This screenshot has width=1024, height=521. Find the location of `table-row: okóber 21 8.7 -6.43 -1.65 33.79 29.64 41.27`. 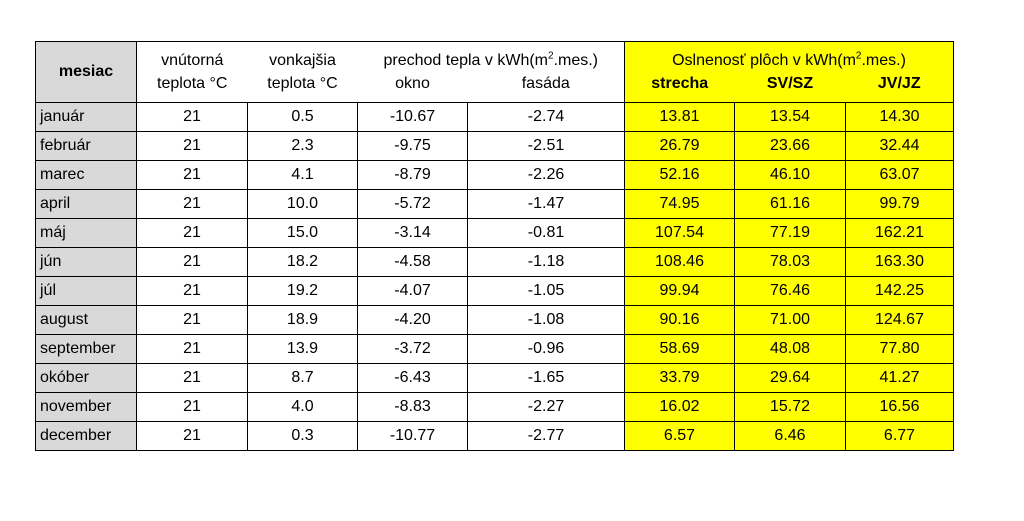

table-row: okóber 21 8.7 -6.43 -1.65 33.79 29.64 41.27 is located at coordinates (494, 378).